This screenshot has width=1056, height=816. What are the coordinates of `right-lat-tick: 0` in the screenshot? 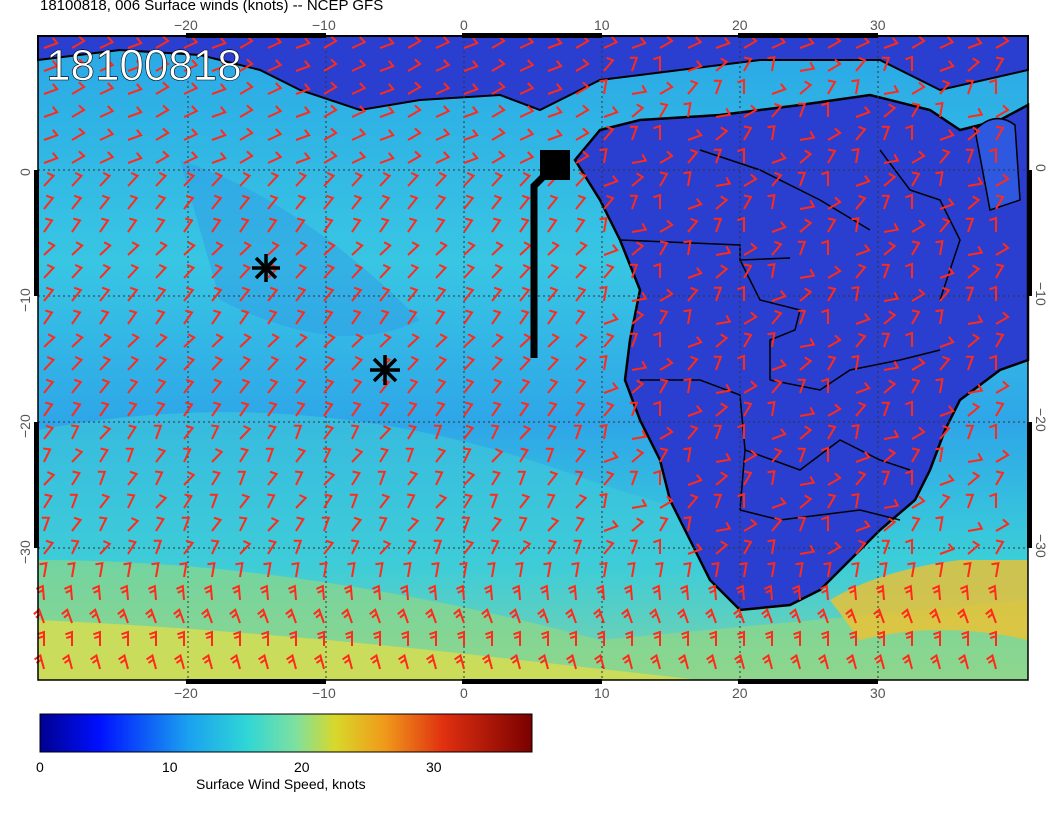 It's located at (1041, 168).